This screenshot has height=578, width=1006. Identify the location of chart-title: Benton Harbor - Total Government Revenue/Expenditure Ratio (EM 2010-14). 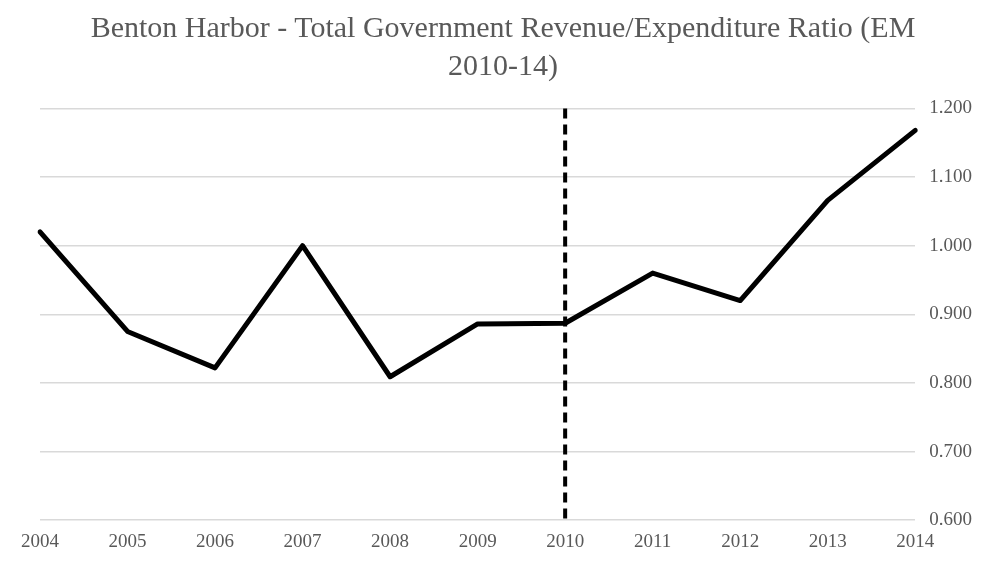
(503, 46).